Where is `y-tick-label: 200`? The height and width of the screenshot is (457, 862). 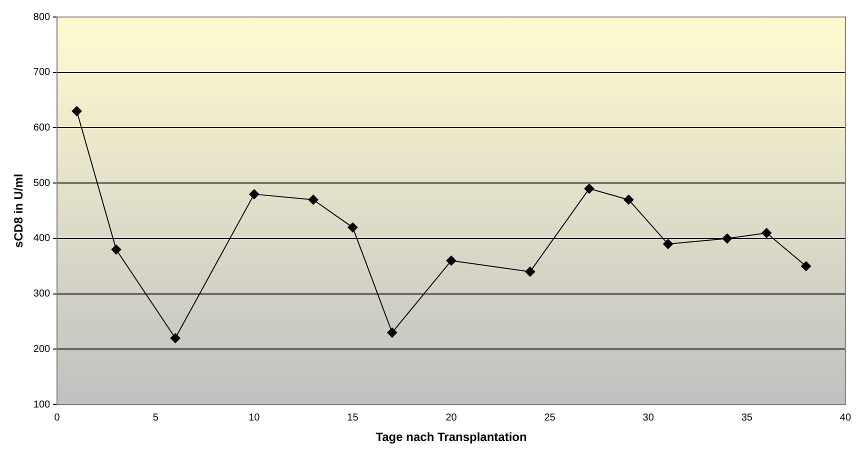
y-tick-label: 200 is located at coordinates (42, 349).